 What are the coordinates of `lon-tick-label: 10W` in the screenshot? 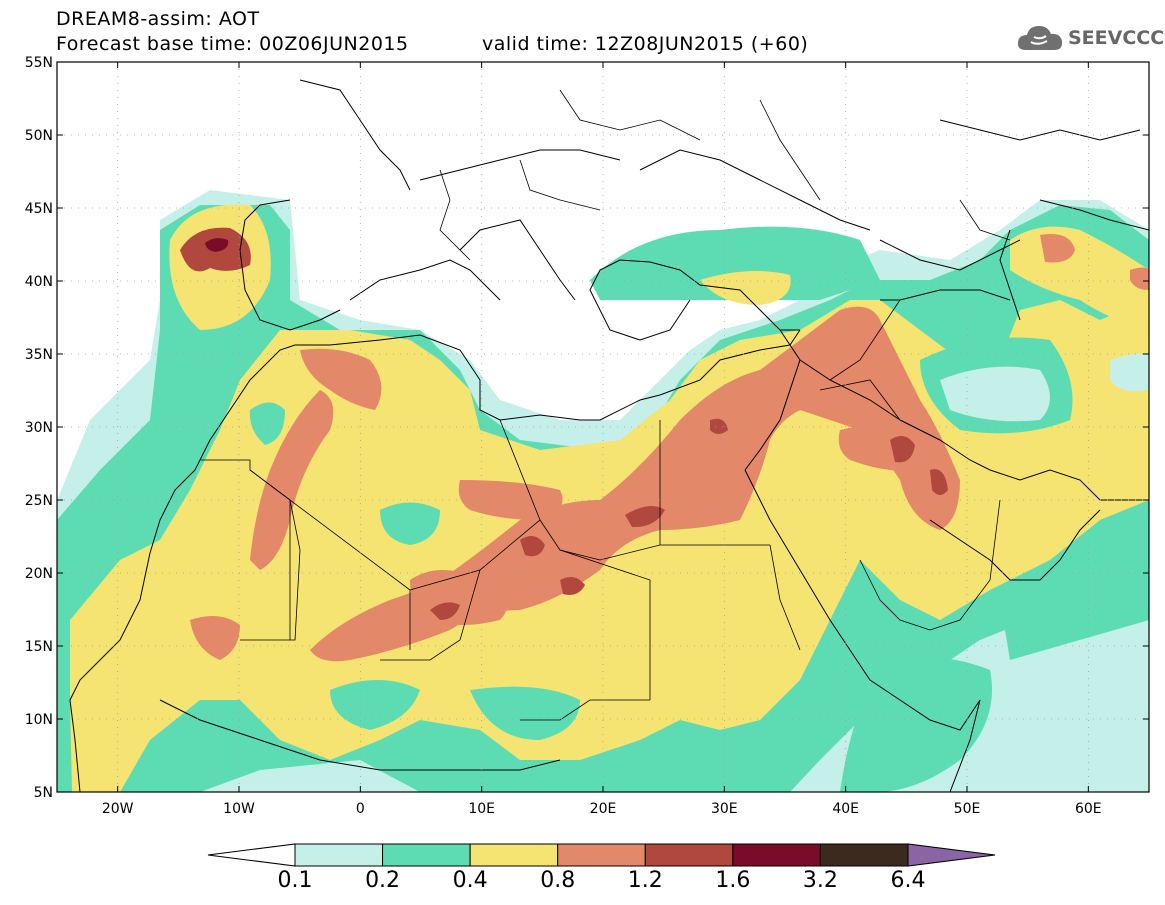 It's located at (239, 809).